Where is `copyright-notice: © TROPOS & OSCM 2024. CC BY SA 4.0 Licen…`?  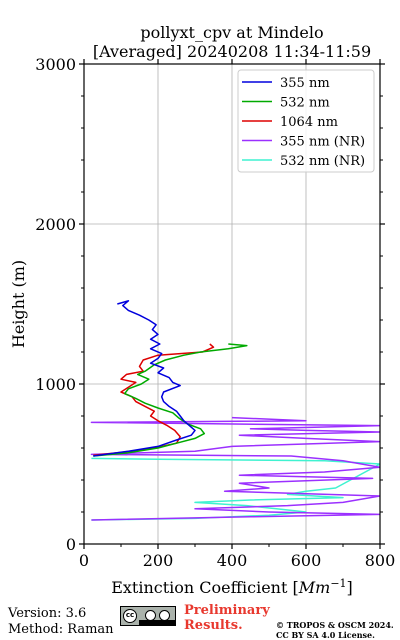
copyright-notice: © TROPOS & OSCM 2024. CC BY SA 4.0 Licen… is located at coordinates (335, 630).